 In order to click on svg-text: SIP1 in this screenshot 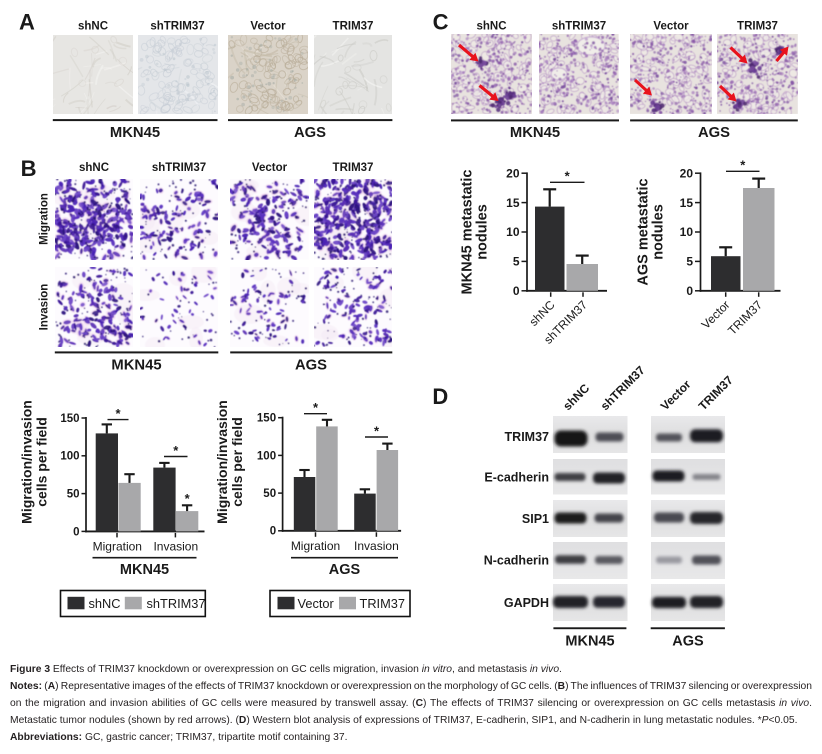, I will do `click(535, 519)`.